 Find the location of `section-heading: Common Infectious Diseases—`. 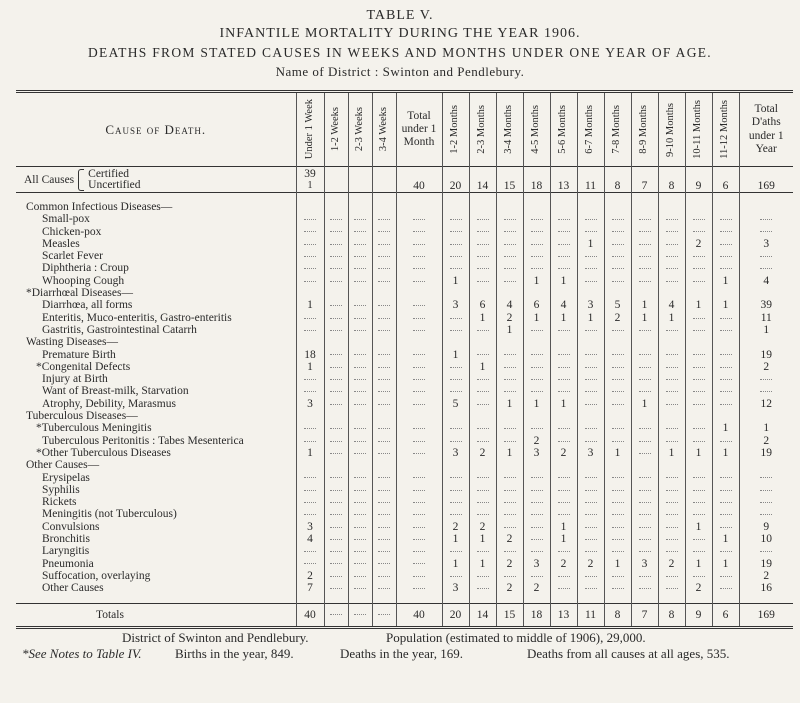

section-heading: Common Infectious Diseases— is located at coordinates (99, 207).